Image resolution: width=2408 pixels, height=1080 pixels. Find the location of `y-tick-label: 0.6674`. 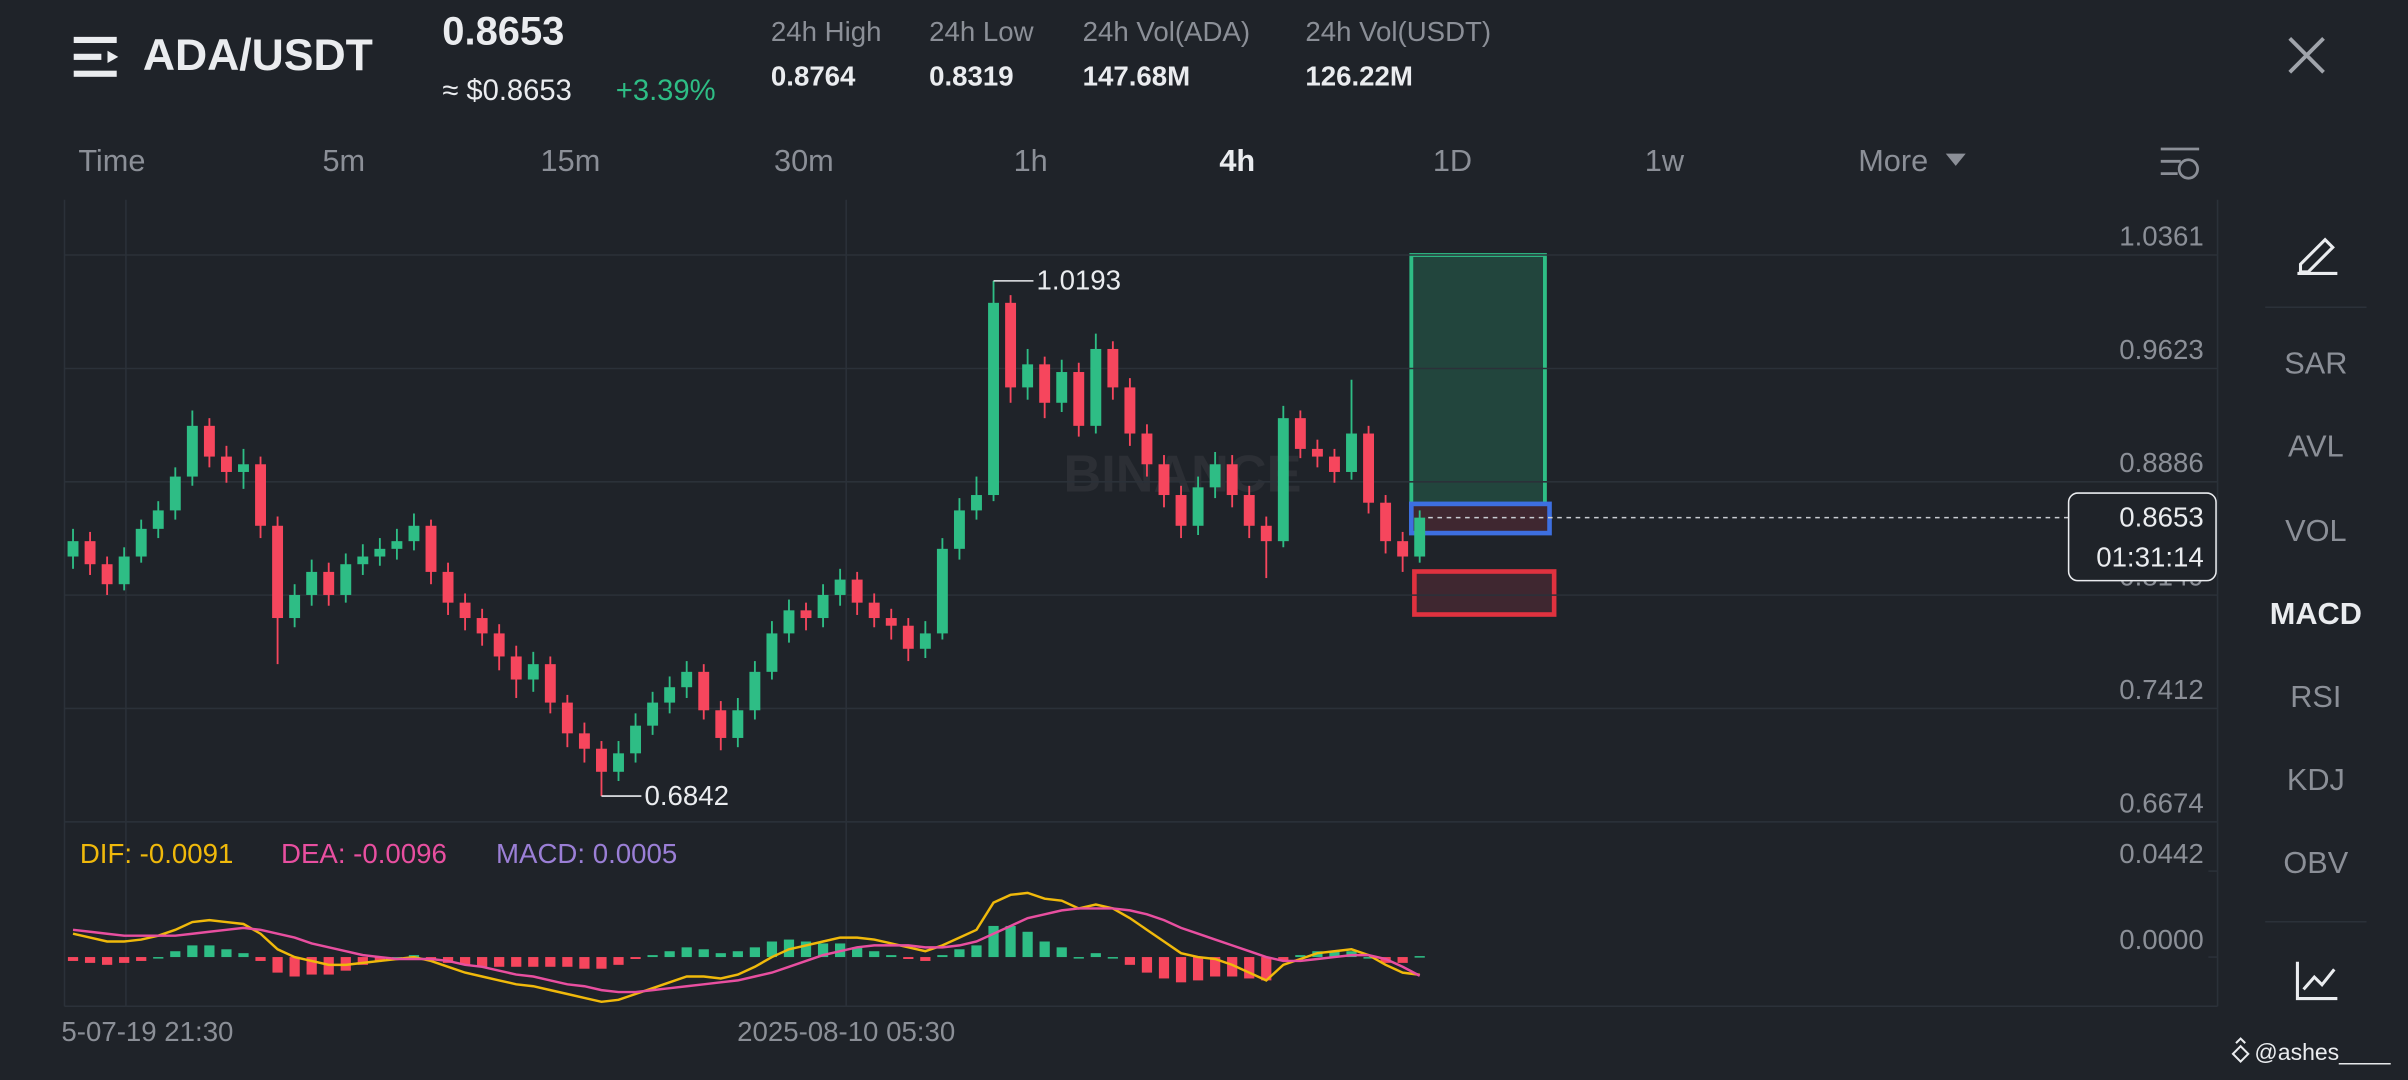

y-tick-label: 0.6674 is located at coordinates (2161, 802).